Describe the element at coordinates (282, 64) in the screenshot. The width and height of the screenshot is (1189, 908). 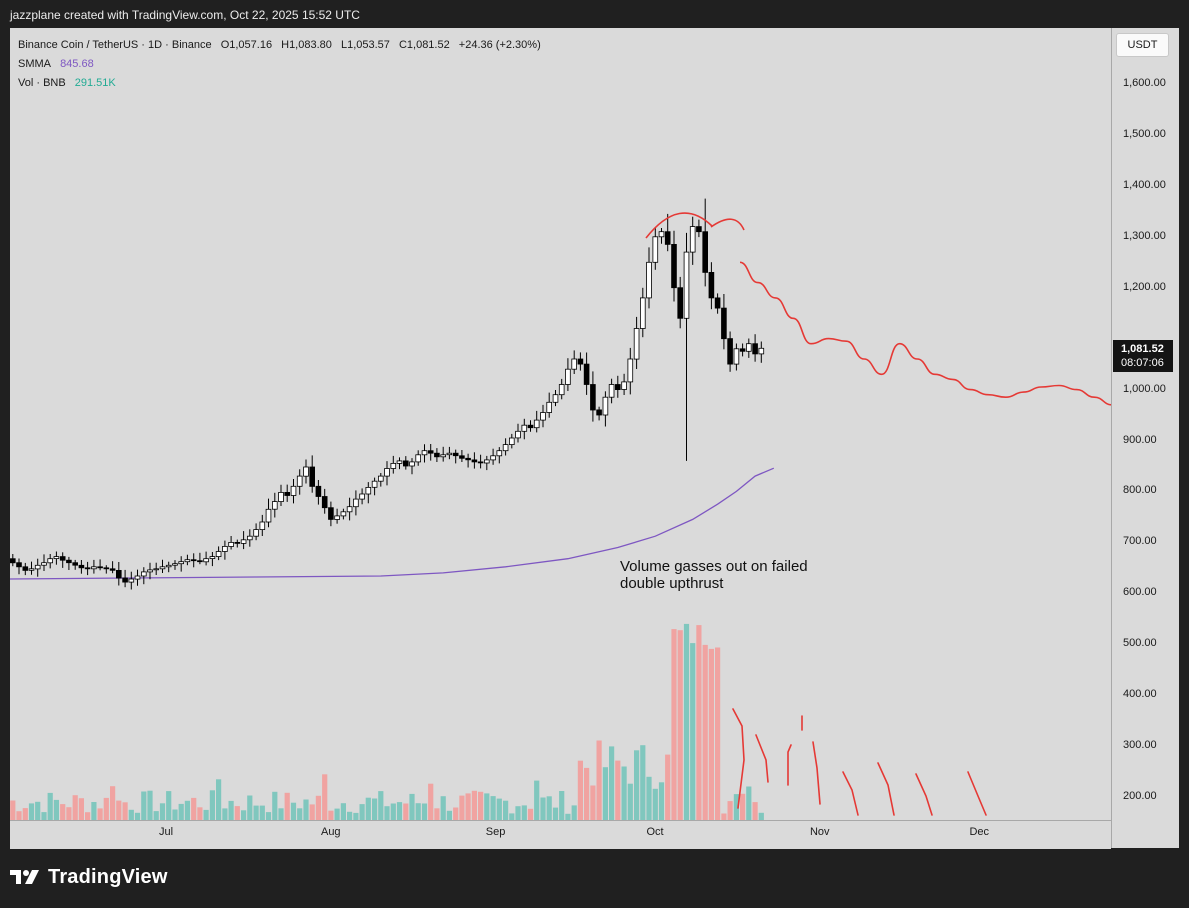
I see `smma-row: SMMA 845.68` at that location.